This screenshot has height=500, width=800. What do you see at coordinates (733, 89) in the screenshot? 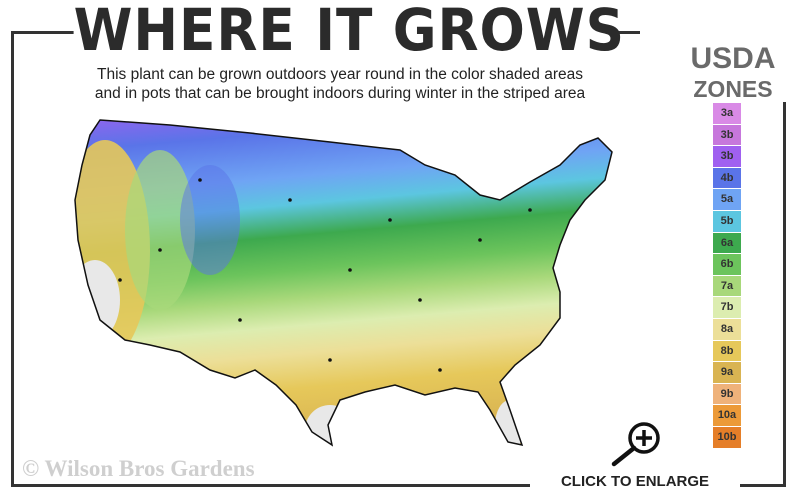
I see `legend-title-line-2: ZONES` at bounding box center [733, 89].